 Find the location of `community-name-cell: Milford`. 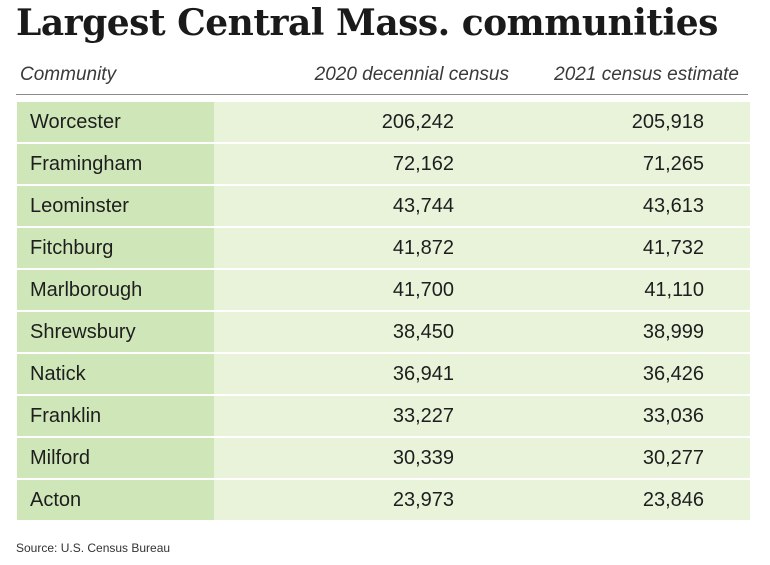

community-name-cell: Milford is located at coordinates (115, 458).